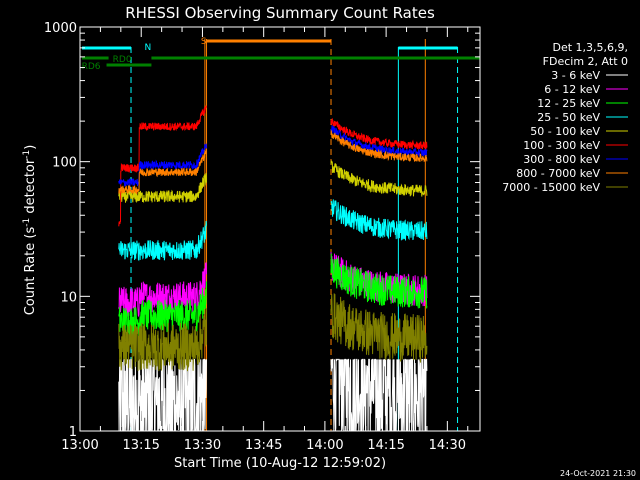 The width and height of the screenshot is (640, 480). I want to click on annotation-label-s: S, so click(204, 42).